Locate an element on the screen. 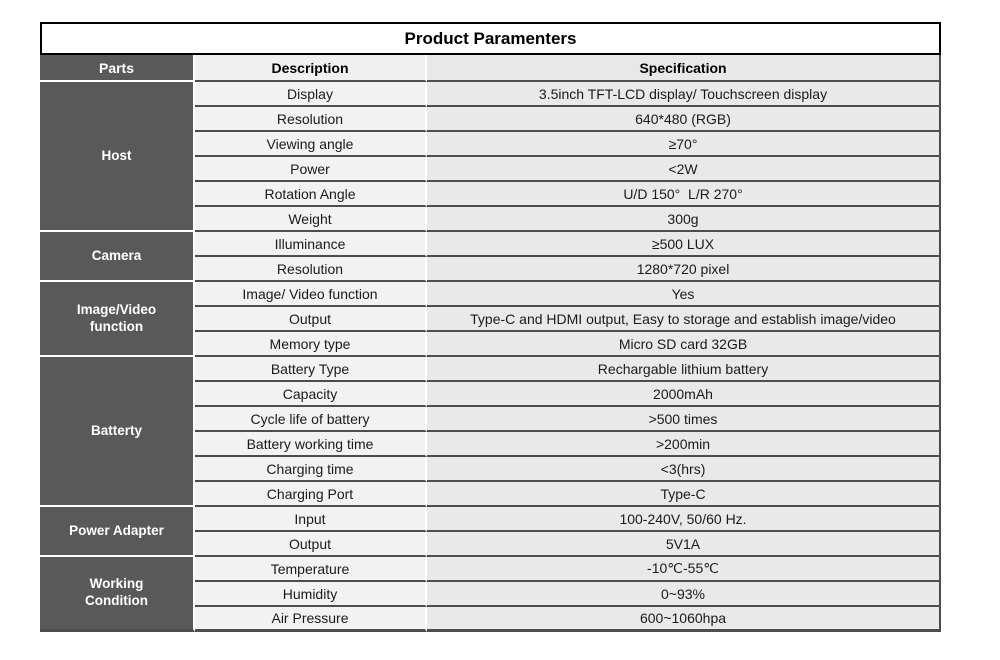  part-label: Batterty is located at coordinates (116, 430).